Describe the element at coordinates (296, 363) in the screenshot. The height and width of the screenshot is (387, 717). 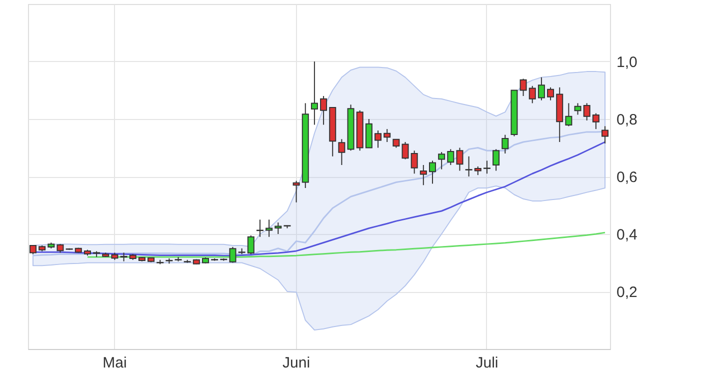
I see `x-tick-label: Juni` at that location.